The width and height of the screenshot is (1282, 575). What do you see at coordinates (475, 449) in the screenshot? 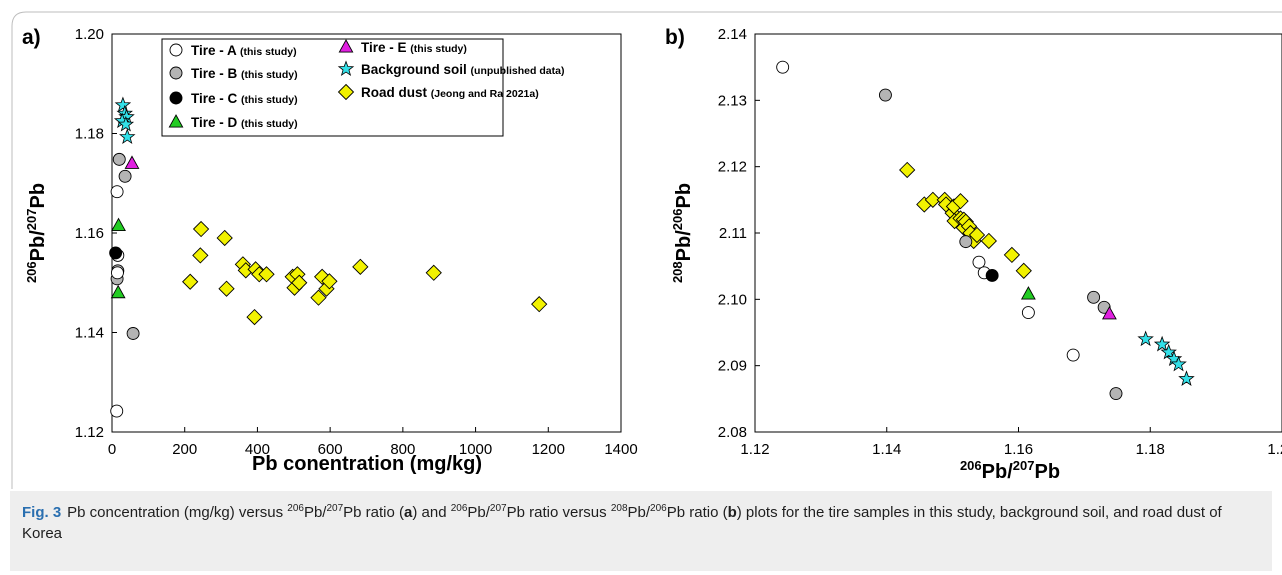
I see `a-x-tick-label: 1000` at bounding box center [475, 449].